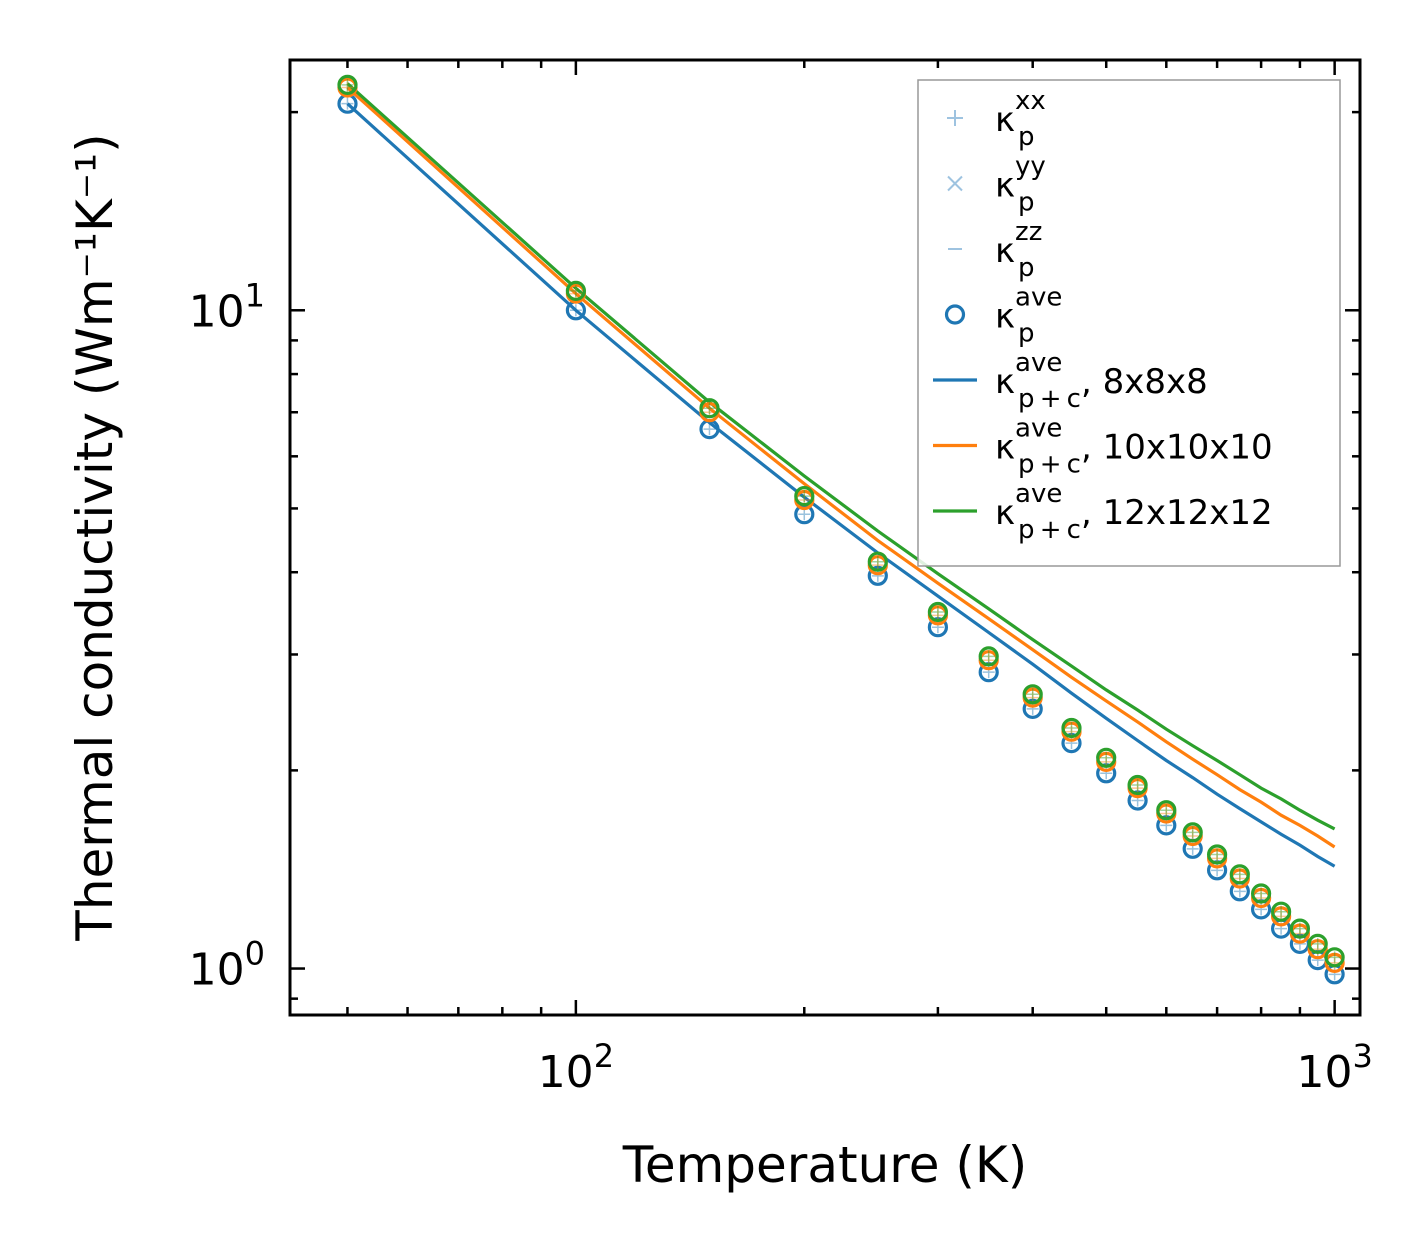  What do you see at coordinates (1020, 185) in the screenshot?
I see `legend-label: κyy p` at bounding box center [1020, 185].